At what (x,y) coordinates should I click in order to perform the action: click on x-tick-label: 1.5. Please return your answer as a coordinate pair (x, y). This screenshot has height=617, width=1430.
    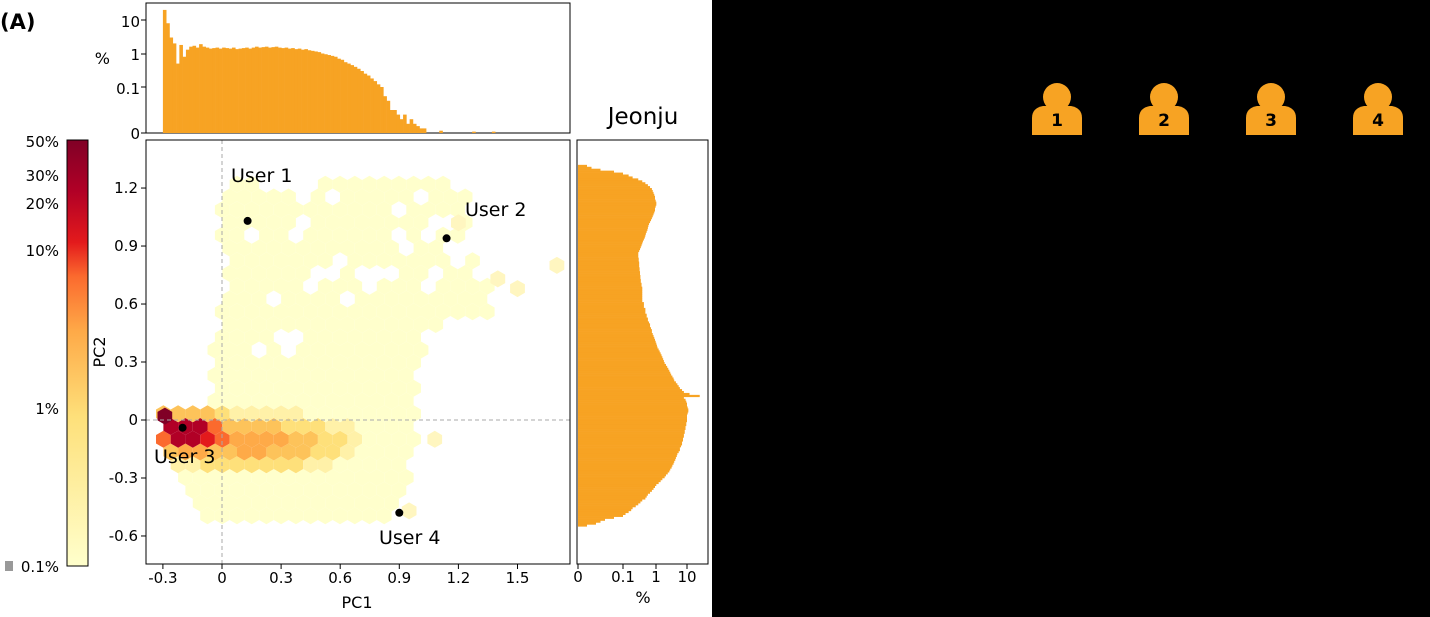
    Looking at the image, I should click on (518, 578).